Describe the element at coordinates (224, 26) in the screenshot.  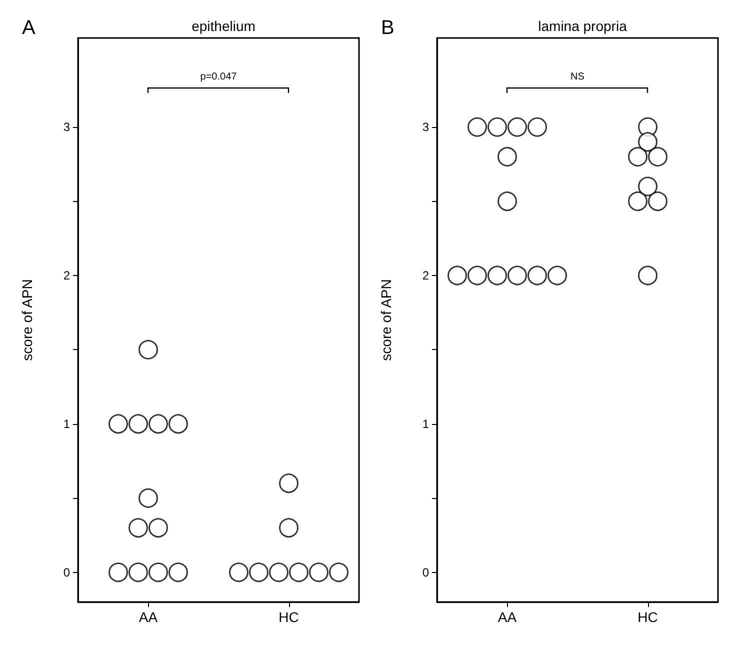
I see `chart-title: epithelium` at that location.